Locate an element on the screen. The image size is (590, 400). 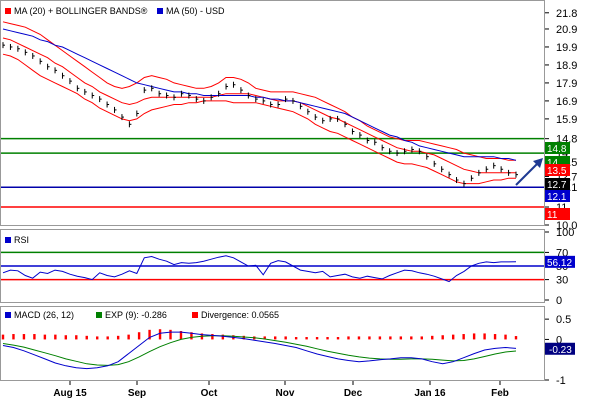
price-tick-label: 17.9 is located at coordinates (566, 84).